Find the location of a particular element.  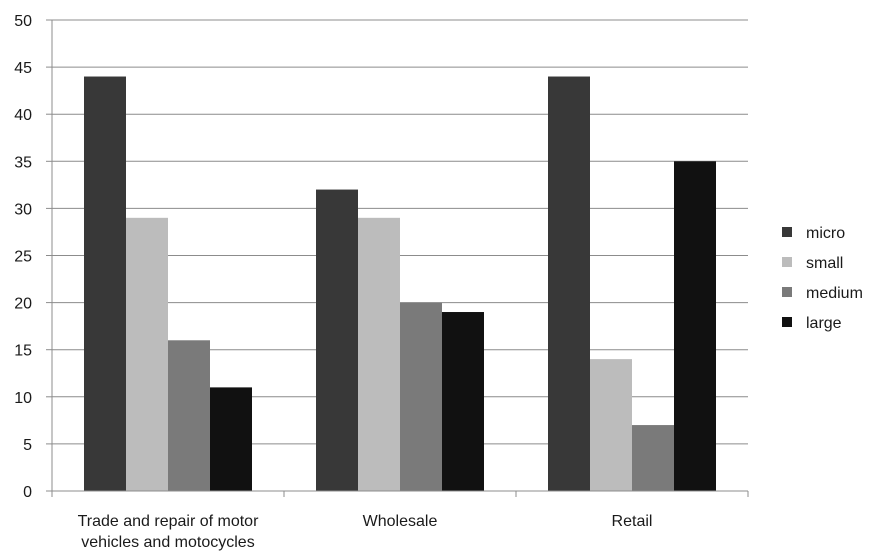

x-category-label: Retail is located at coordinates (632, 521).